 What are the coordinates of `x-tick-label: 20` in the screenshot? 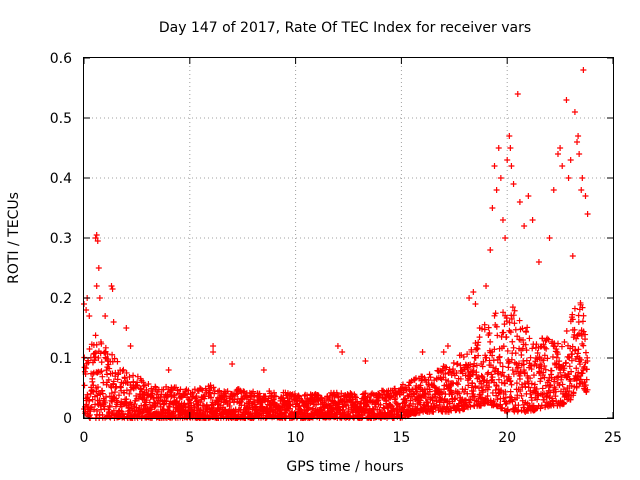 It's located at (507, 438).